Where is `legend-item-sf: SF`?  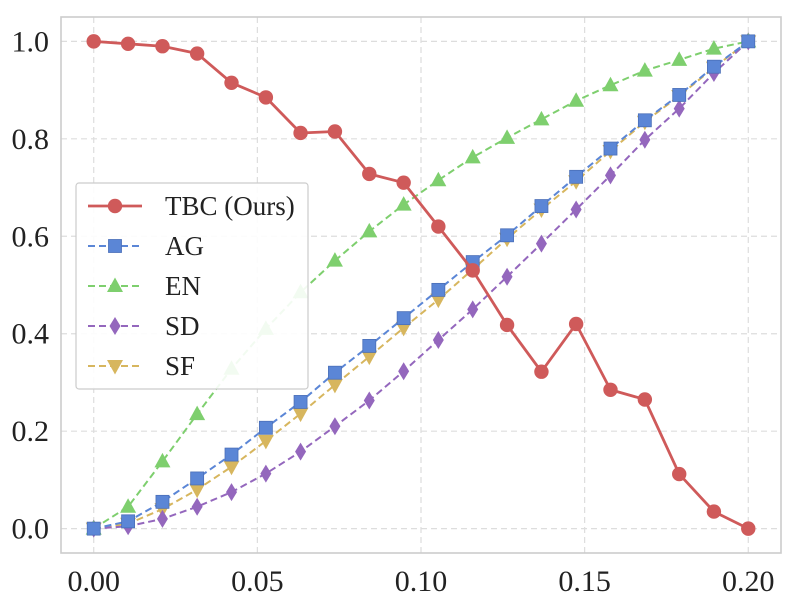 legend-item-sf: SF is located at coordinates (141, 366).